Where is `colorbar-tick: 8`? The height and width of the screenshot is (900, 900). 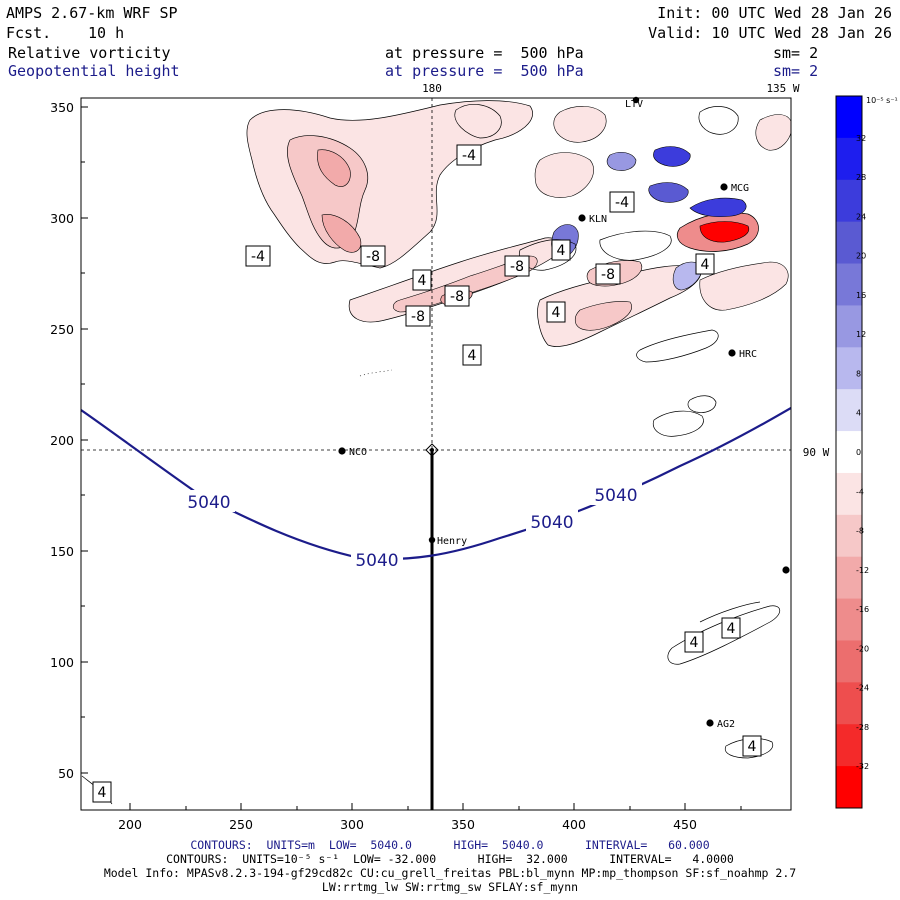
colorbar-tick: 8 is located at coordinates (858, 373).